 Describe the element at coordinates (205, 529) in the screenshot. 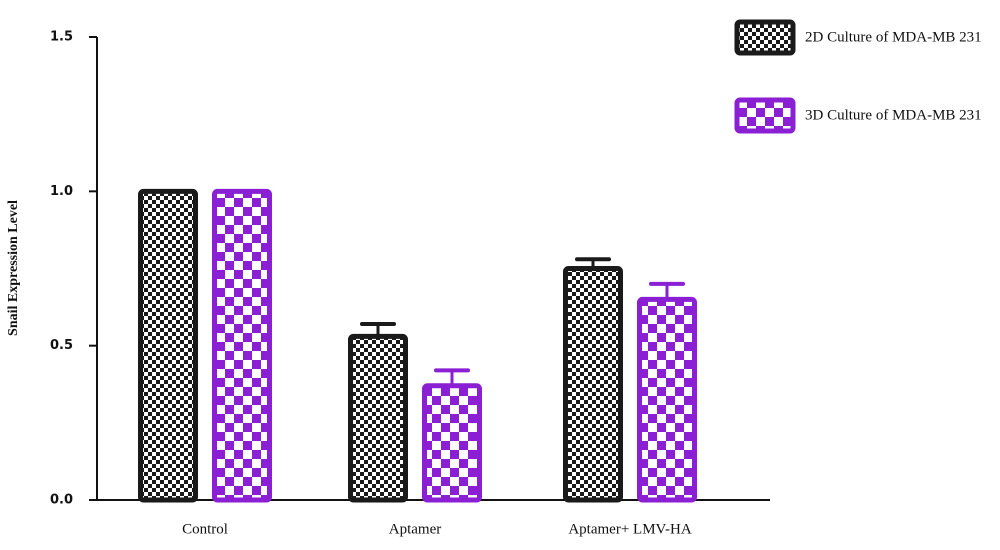

I see `x-tick-label: Control` at that location.